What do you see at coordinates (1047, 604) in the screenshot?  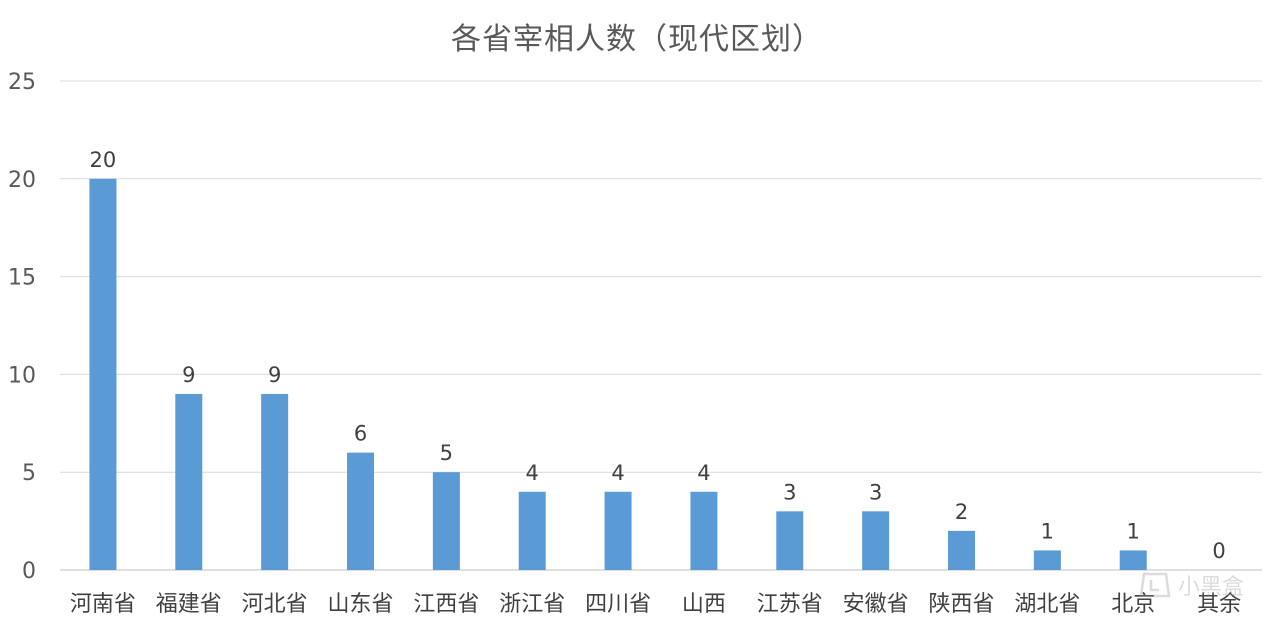 I see `x-category-label: 湖北省` at bounding box center [1047, 604].